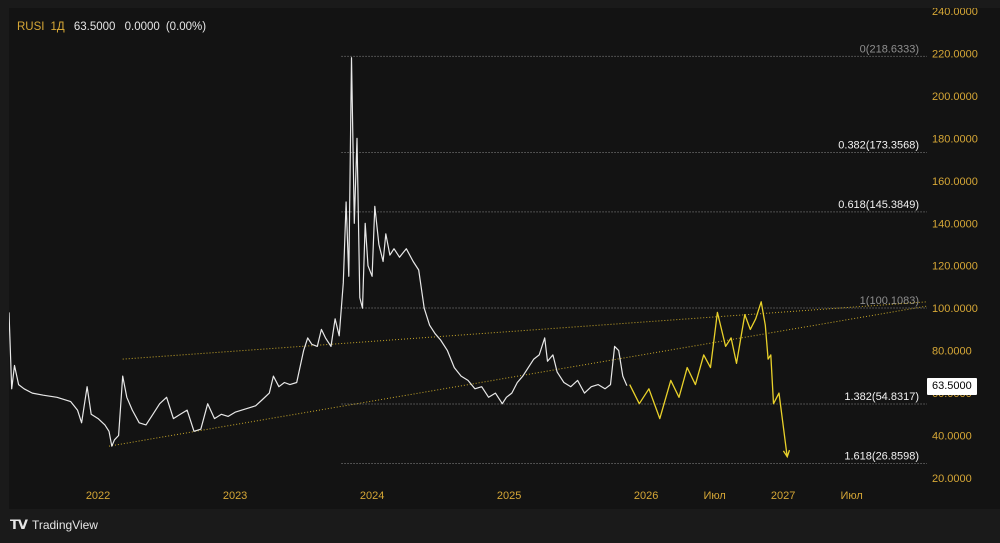 The image size is (1000, 543). Describe the element at coordinates (955, 224) in the screenshot. I see `y-tick-label: 140.0000` at that location.